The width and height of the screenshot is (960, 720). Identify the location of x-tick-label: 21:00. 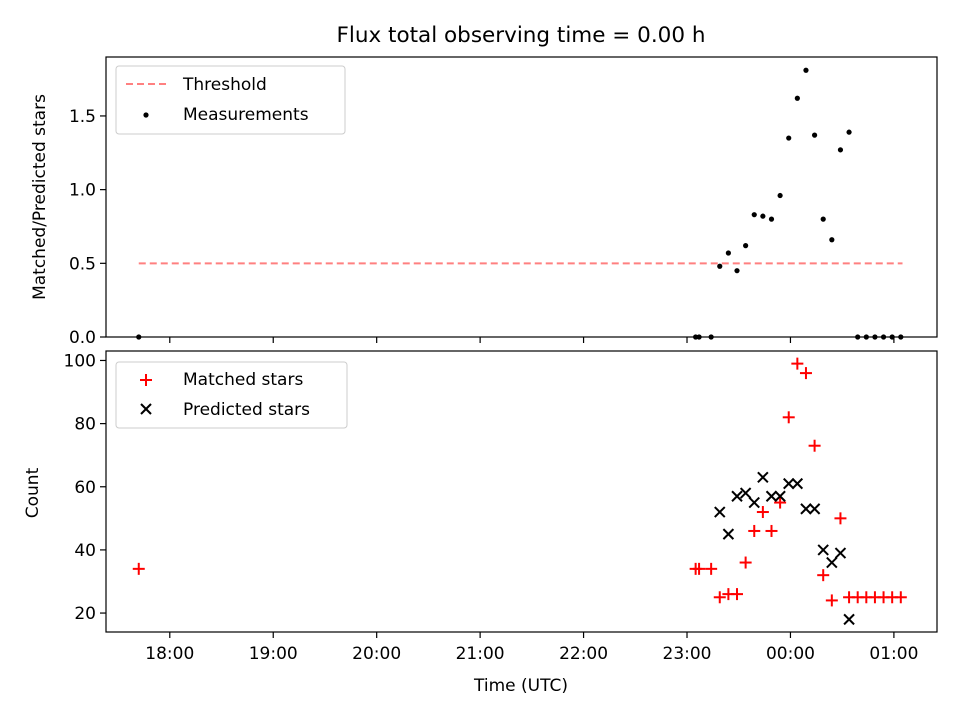
(480, 654).